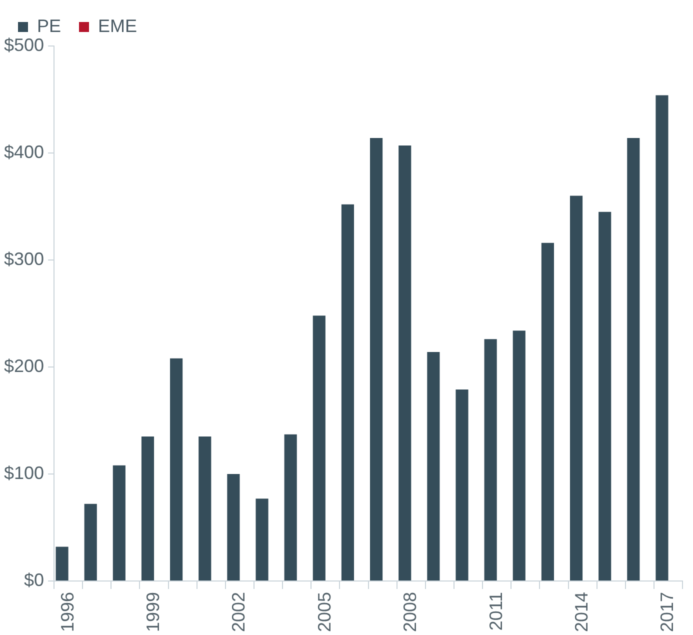  I want to click on x-tick-label: 2008, so click(410, 612).